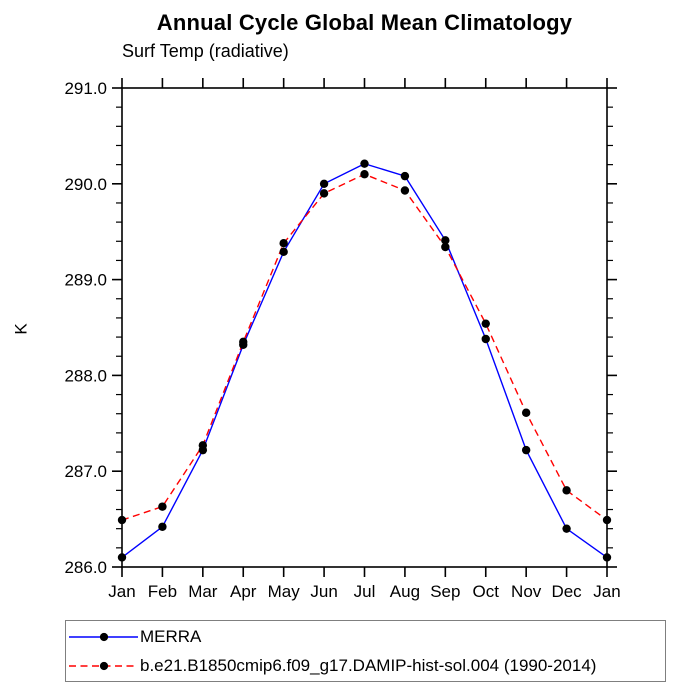 This screenshot has width=700, height=700. What do you see at coordinates (205, 51) in the screenshot?
I see `chart-subtitle: Surf Temp (radiative)` at bounding box center [205, 51].